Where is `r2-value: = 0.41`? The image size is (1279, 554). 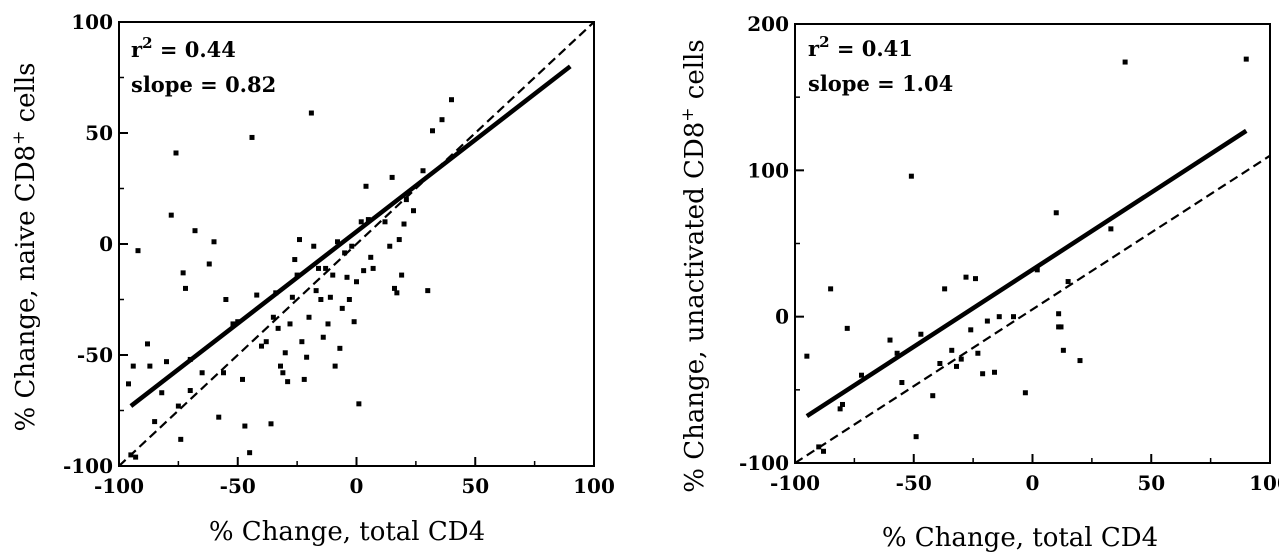 r2-value: = 0.41 is located at coordinates (871, 48).